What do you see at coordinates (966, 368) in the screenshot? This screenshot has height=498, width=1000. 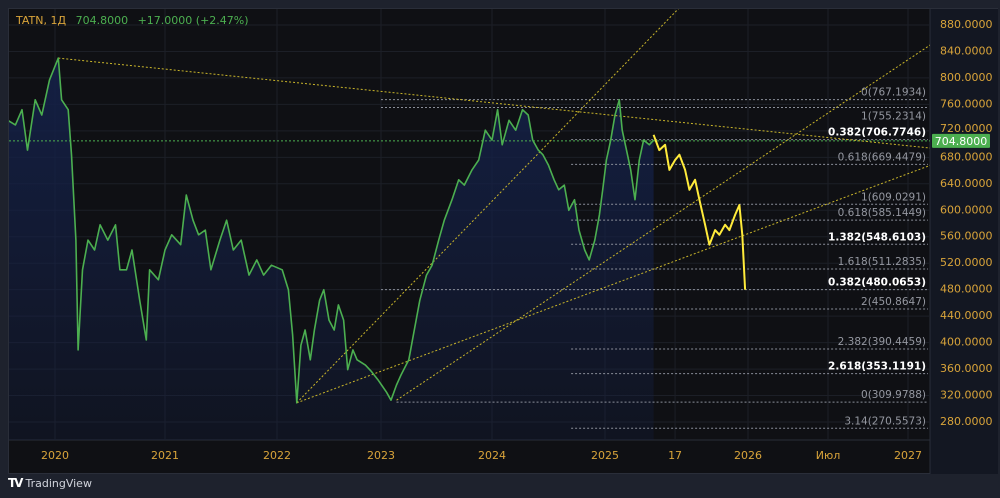 I see `y-tick-label: 360.0000` at bounding box center [966, 368].